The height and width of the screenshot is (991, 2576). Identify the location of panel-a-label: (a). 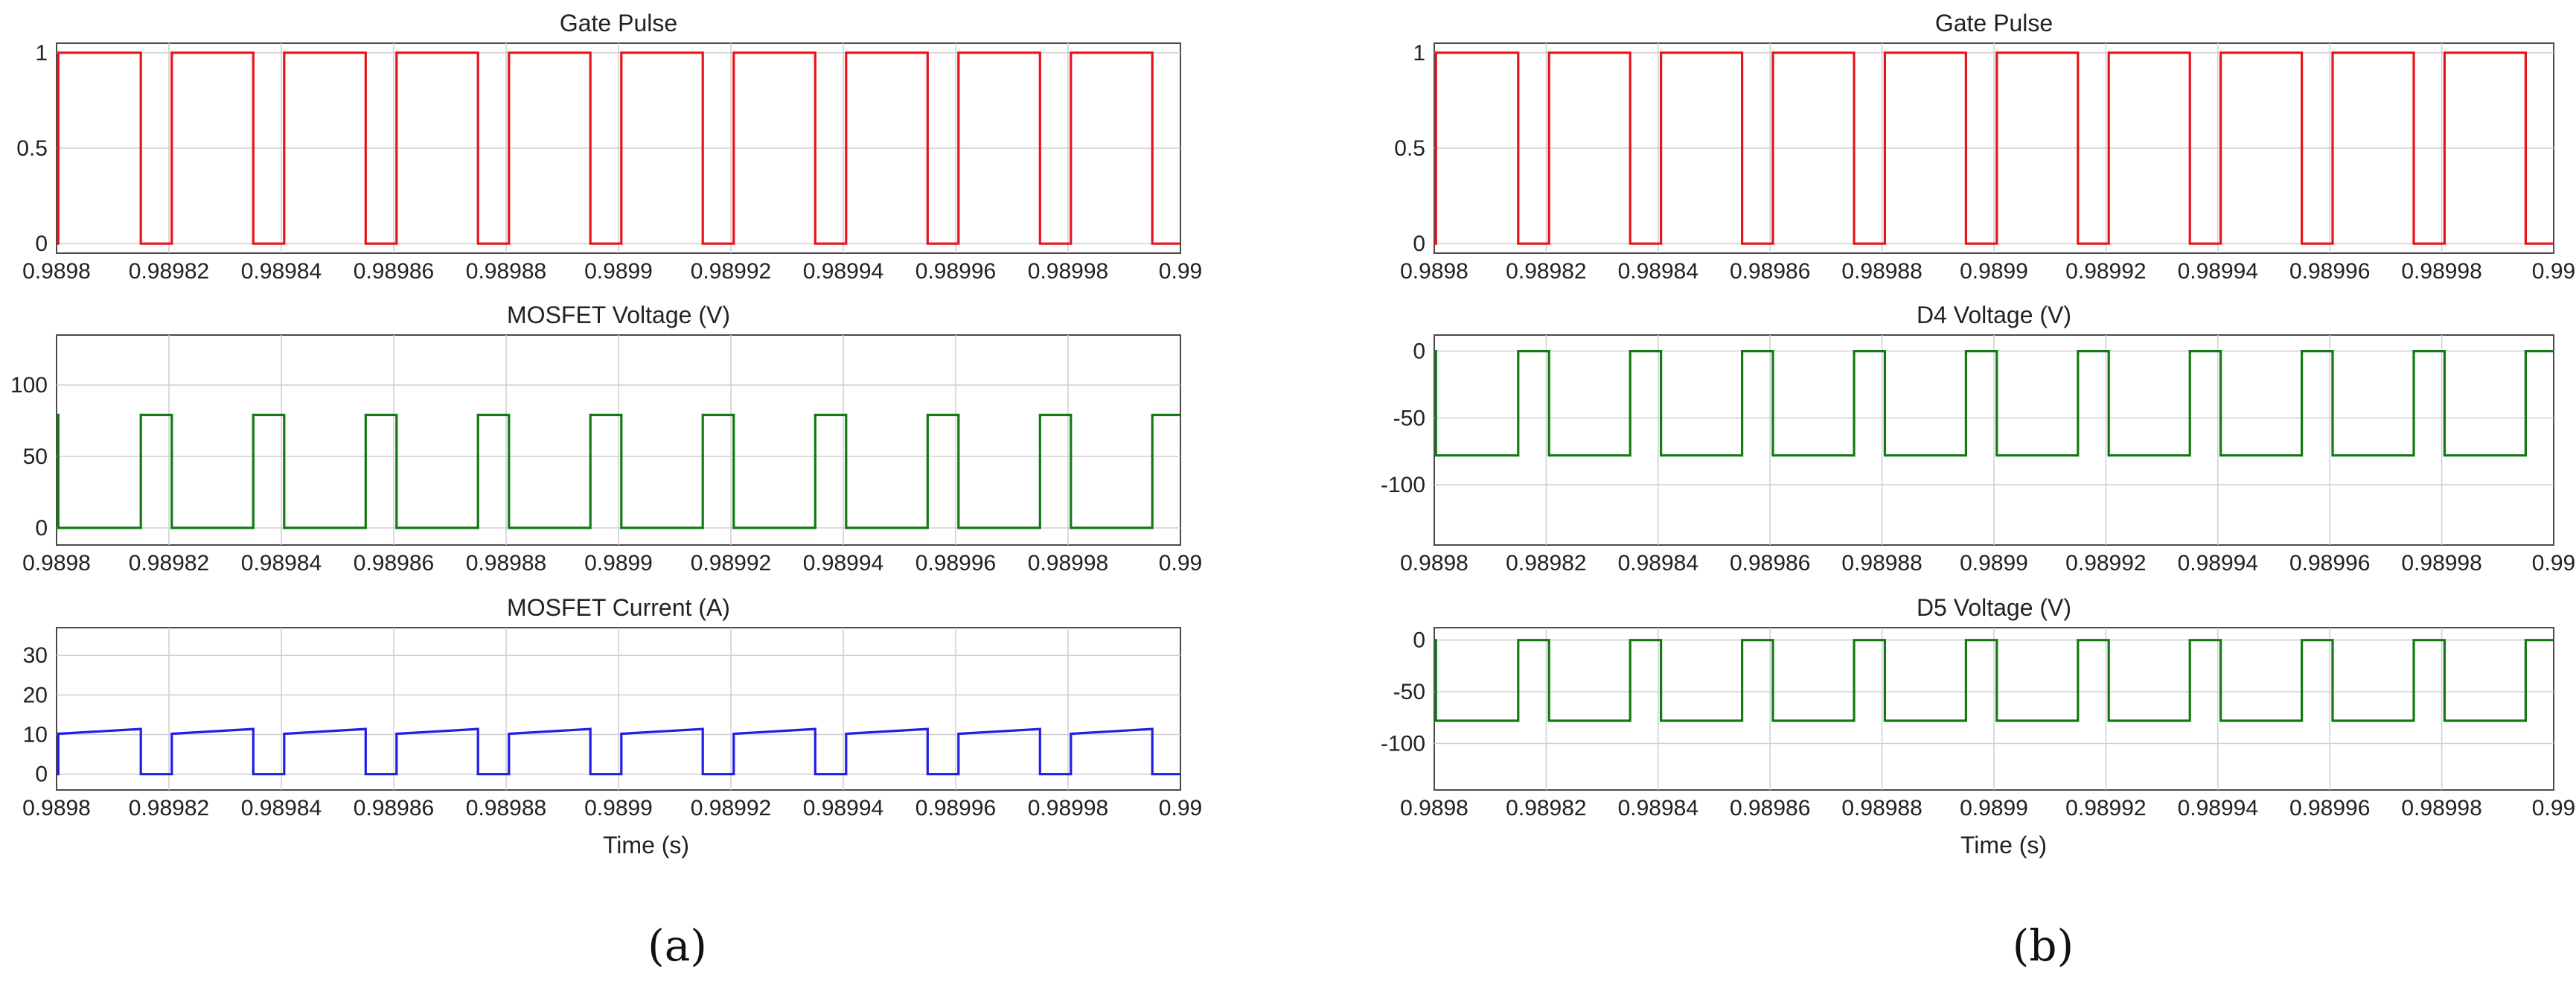
(677, 945).